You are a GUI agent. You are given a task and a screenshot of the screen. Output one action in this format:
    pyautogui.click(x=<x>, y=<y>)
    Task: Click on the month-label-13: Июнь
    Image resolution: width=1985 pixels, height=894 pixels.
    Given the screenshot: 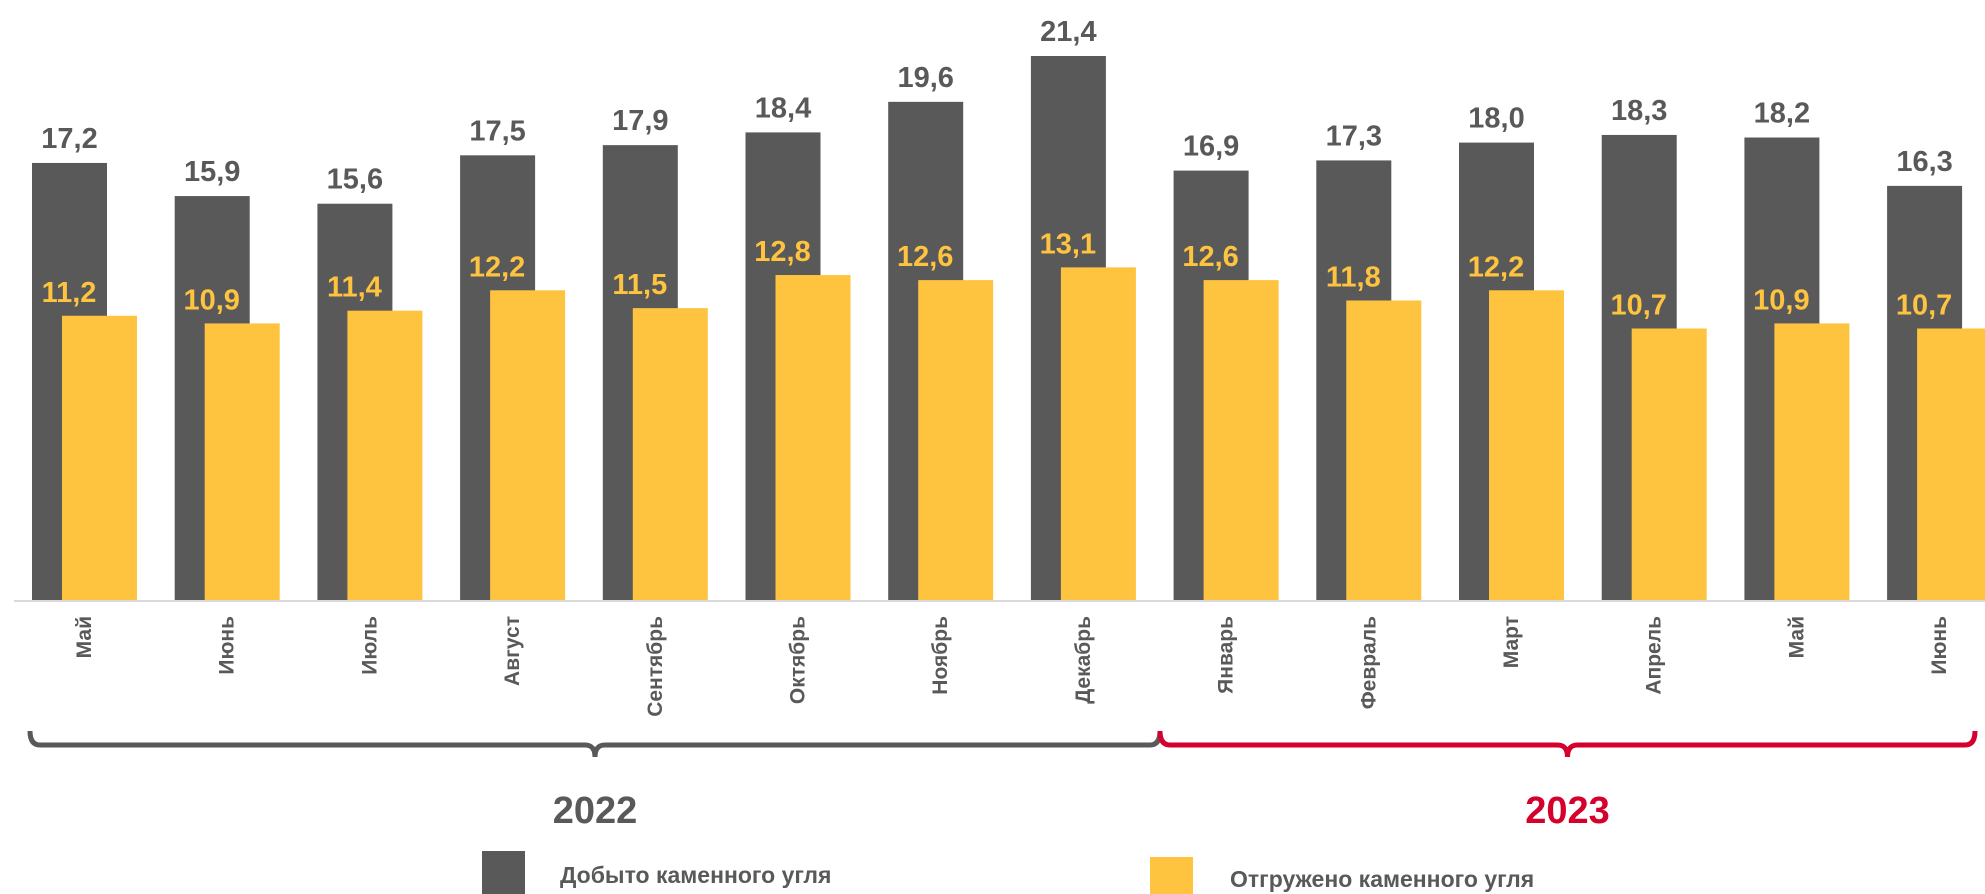 What is the action you would take?
    pyautogui.click(x=1939, y=645)
    